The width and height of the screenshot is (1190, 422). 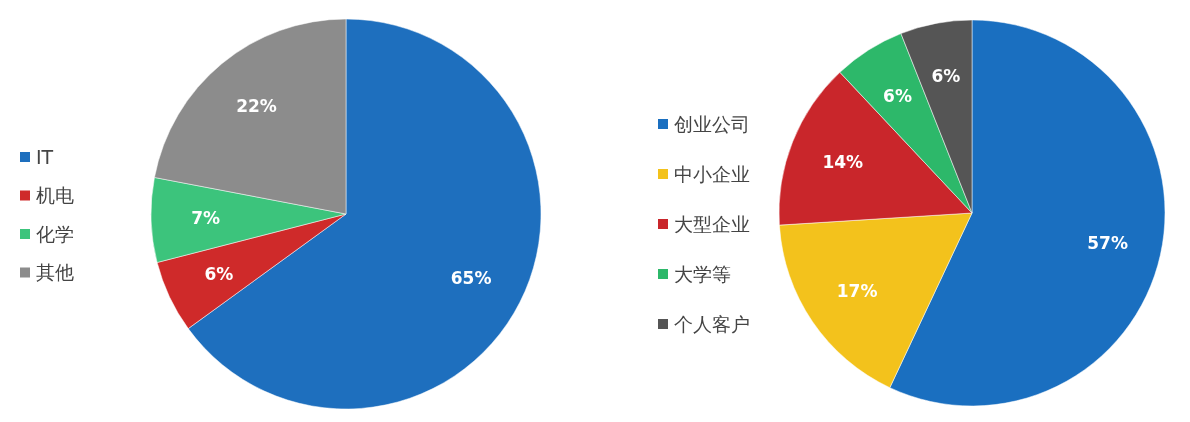 I want to click on data-label: 57%, so click(x=1107, y=243).